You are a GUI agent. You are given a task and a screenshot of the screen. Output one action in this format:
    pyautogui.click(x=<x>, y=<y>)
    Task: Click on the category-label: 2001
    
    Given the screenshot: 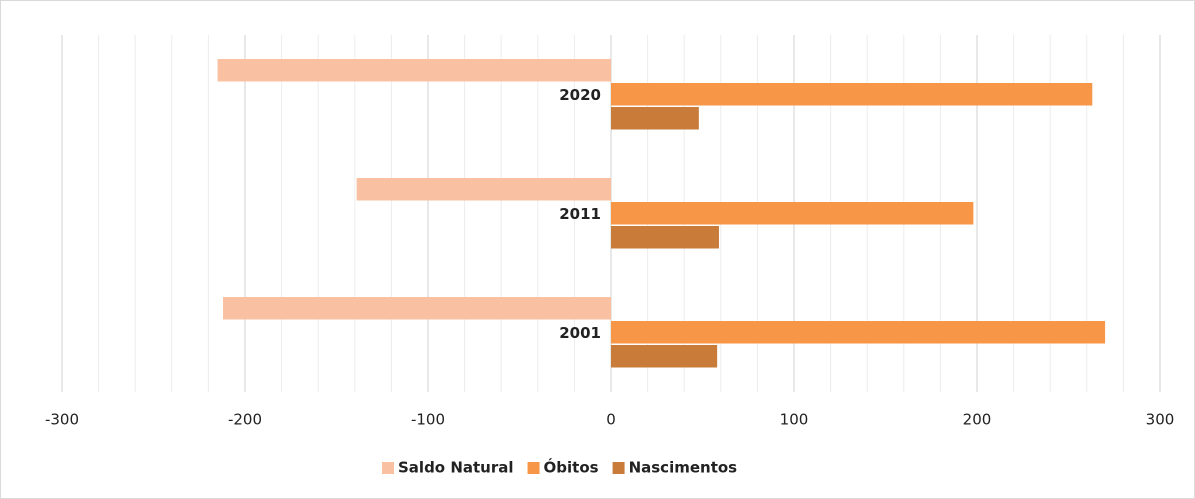 What is the action you would take?
    pyautogui.click(x=580, y=333)
    